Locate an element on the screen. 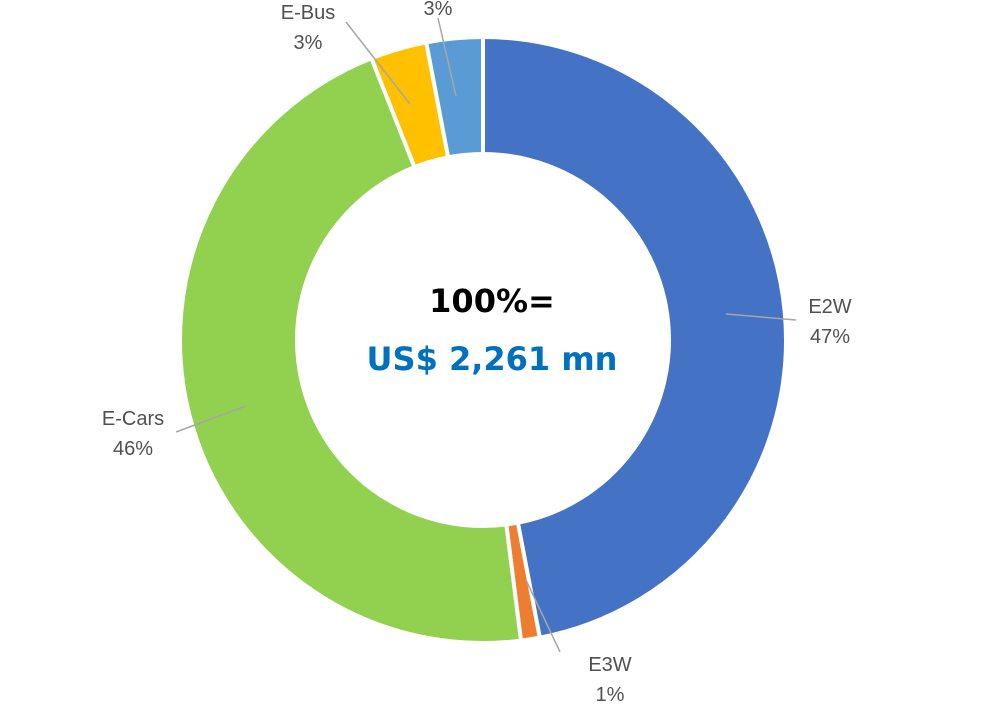 This screenshot has height=716, width=1000. slice-category-label: E2W is located at coordinates (829, 307).